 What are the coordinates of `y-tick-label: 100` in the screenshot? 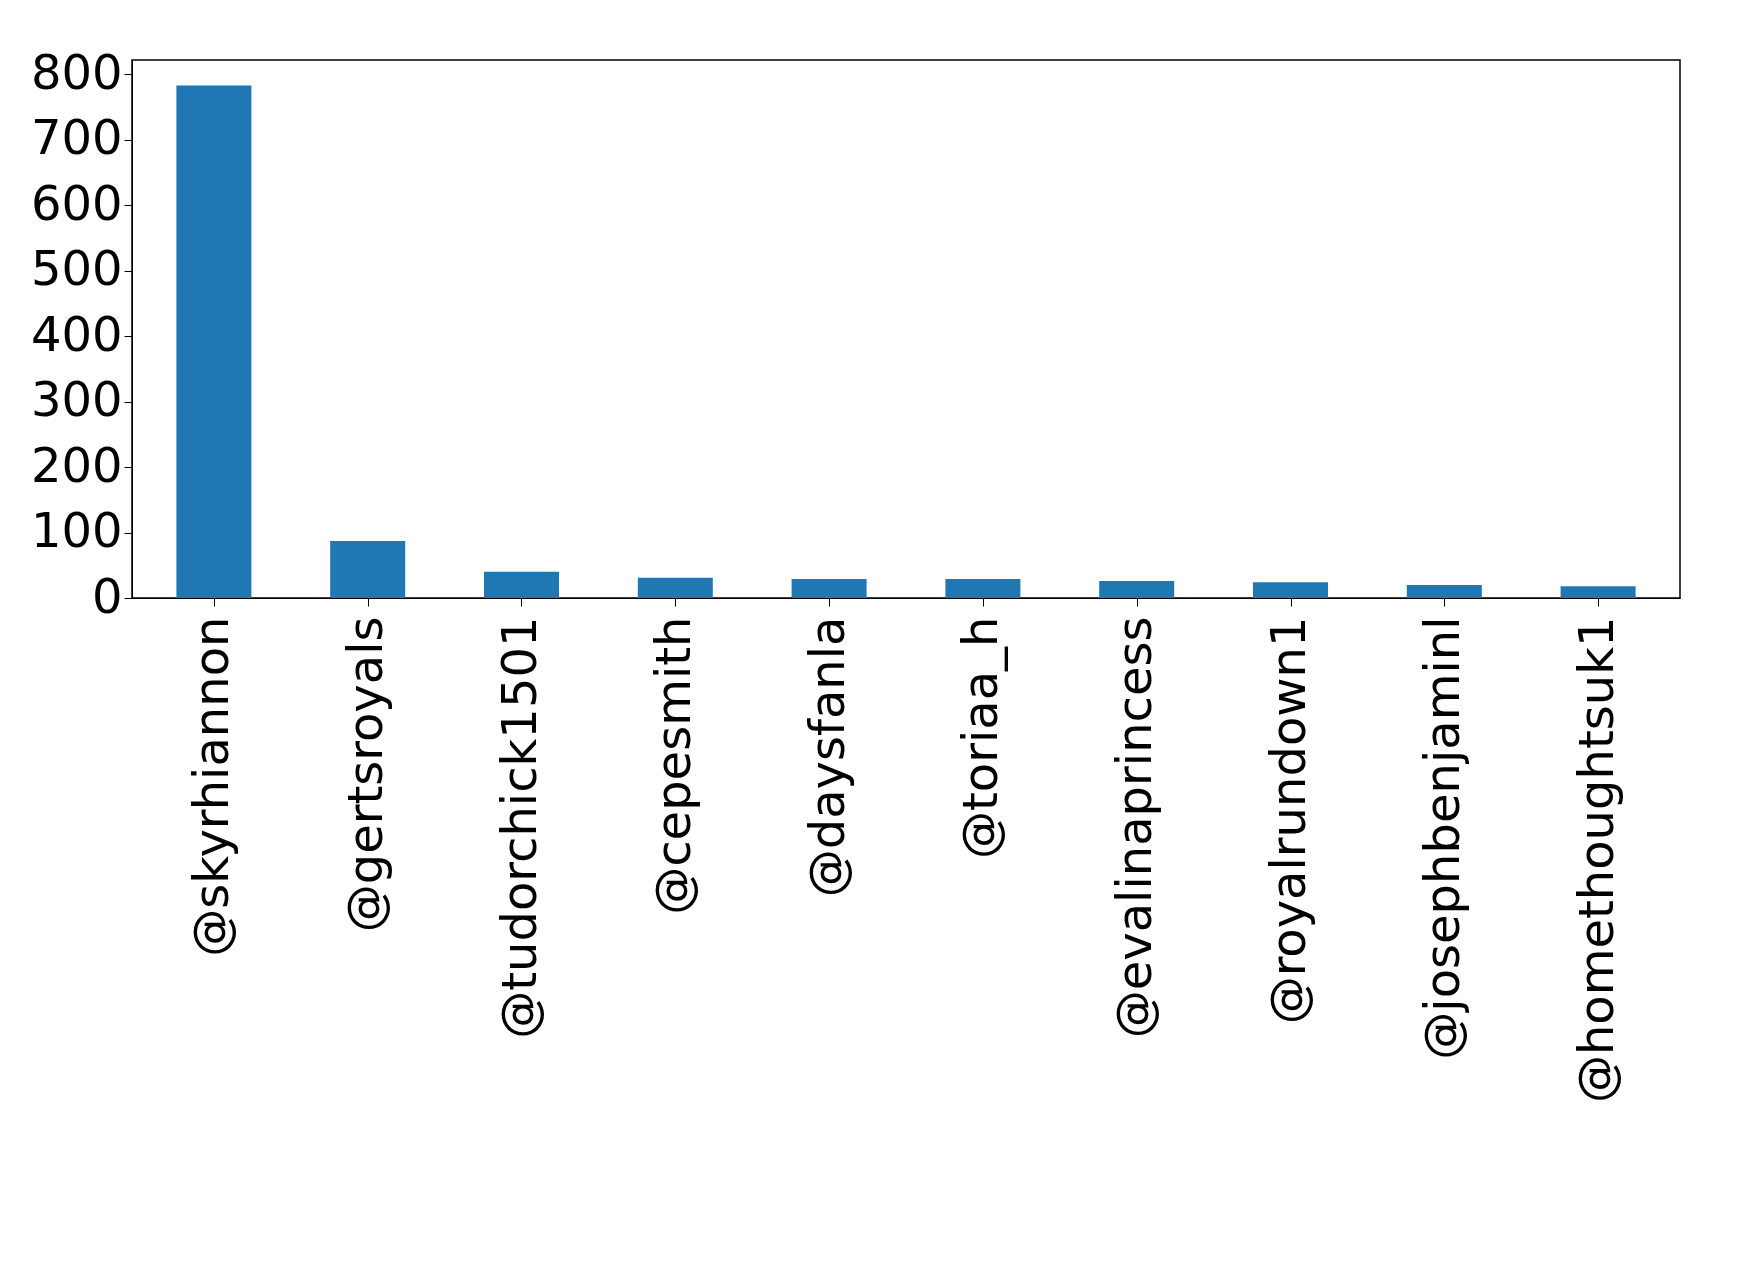 It's located at (76, 530).